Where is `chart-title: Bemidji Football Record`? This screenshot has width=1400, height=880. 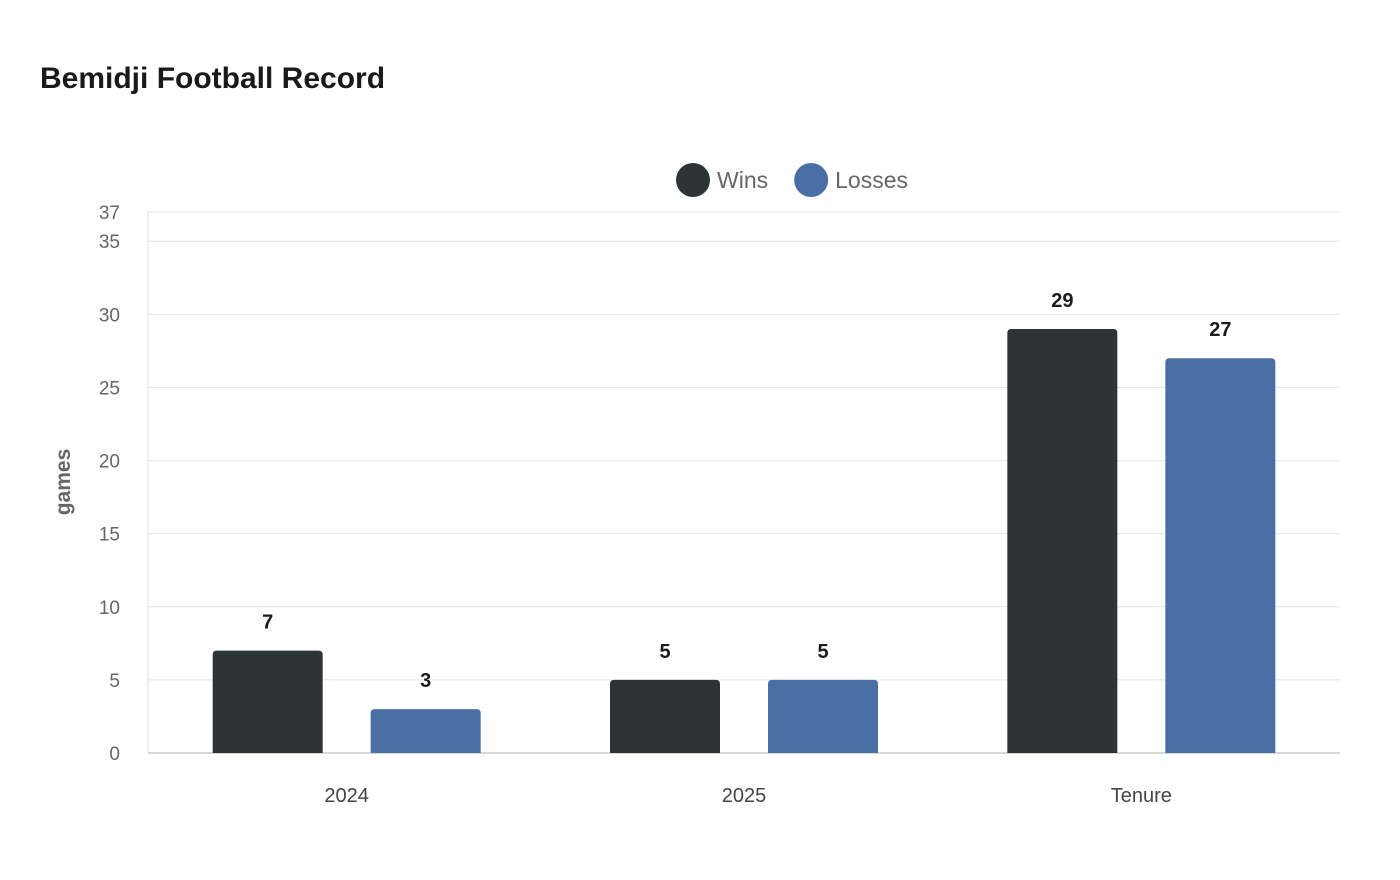 chart-title: Bemidji Football Record is located at coordinates (213, 78).